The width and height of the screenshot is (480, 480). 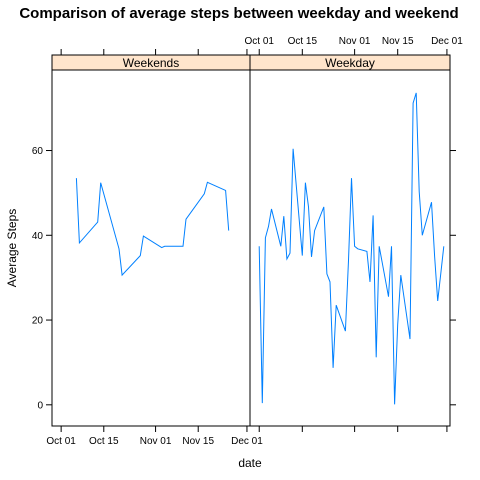 What do you see at coordinates (247, 441) in the screenshot?
I see `x-tick-label-bottom: Dec 01` at bounding box center [247, 441].